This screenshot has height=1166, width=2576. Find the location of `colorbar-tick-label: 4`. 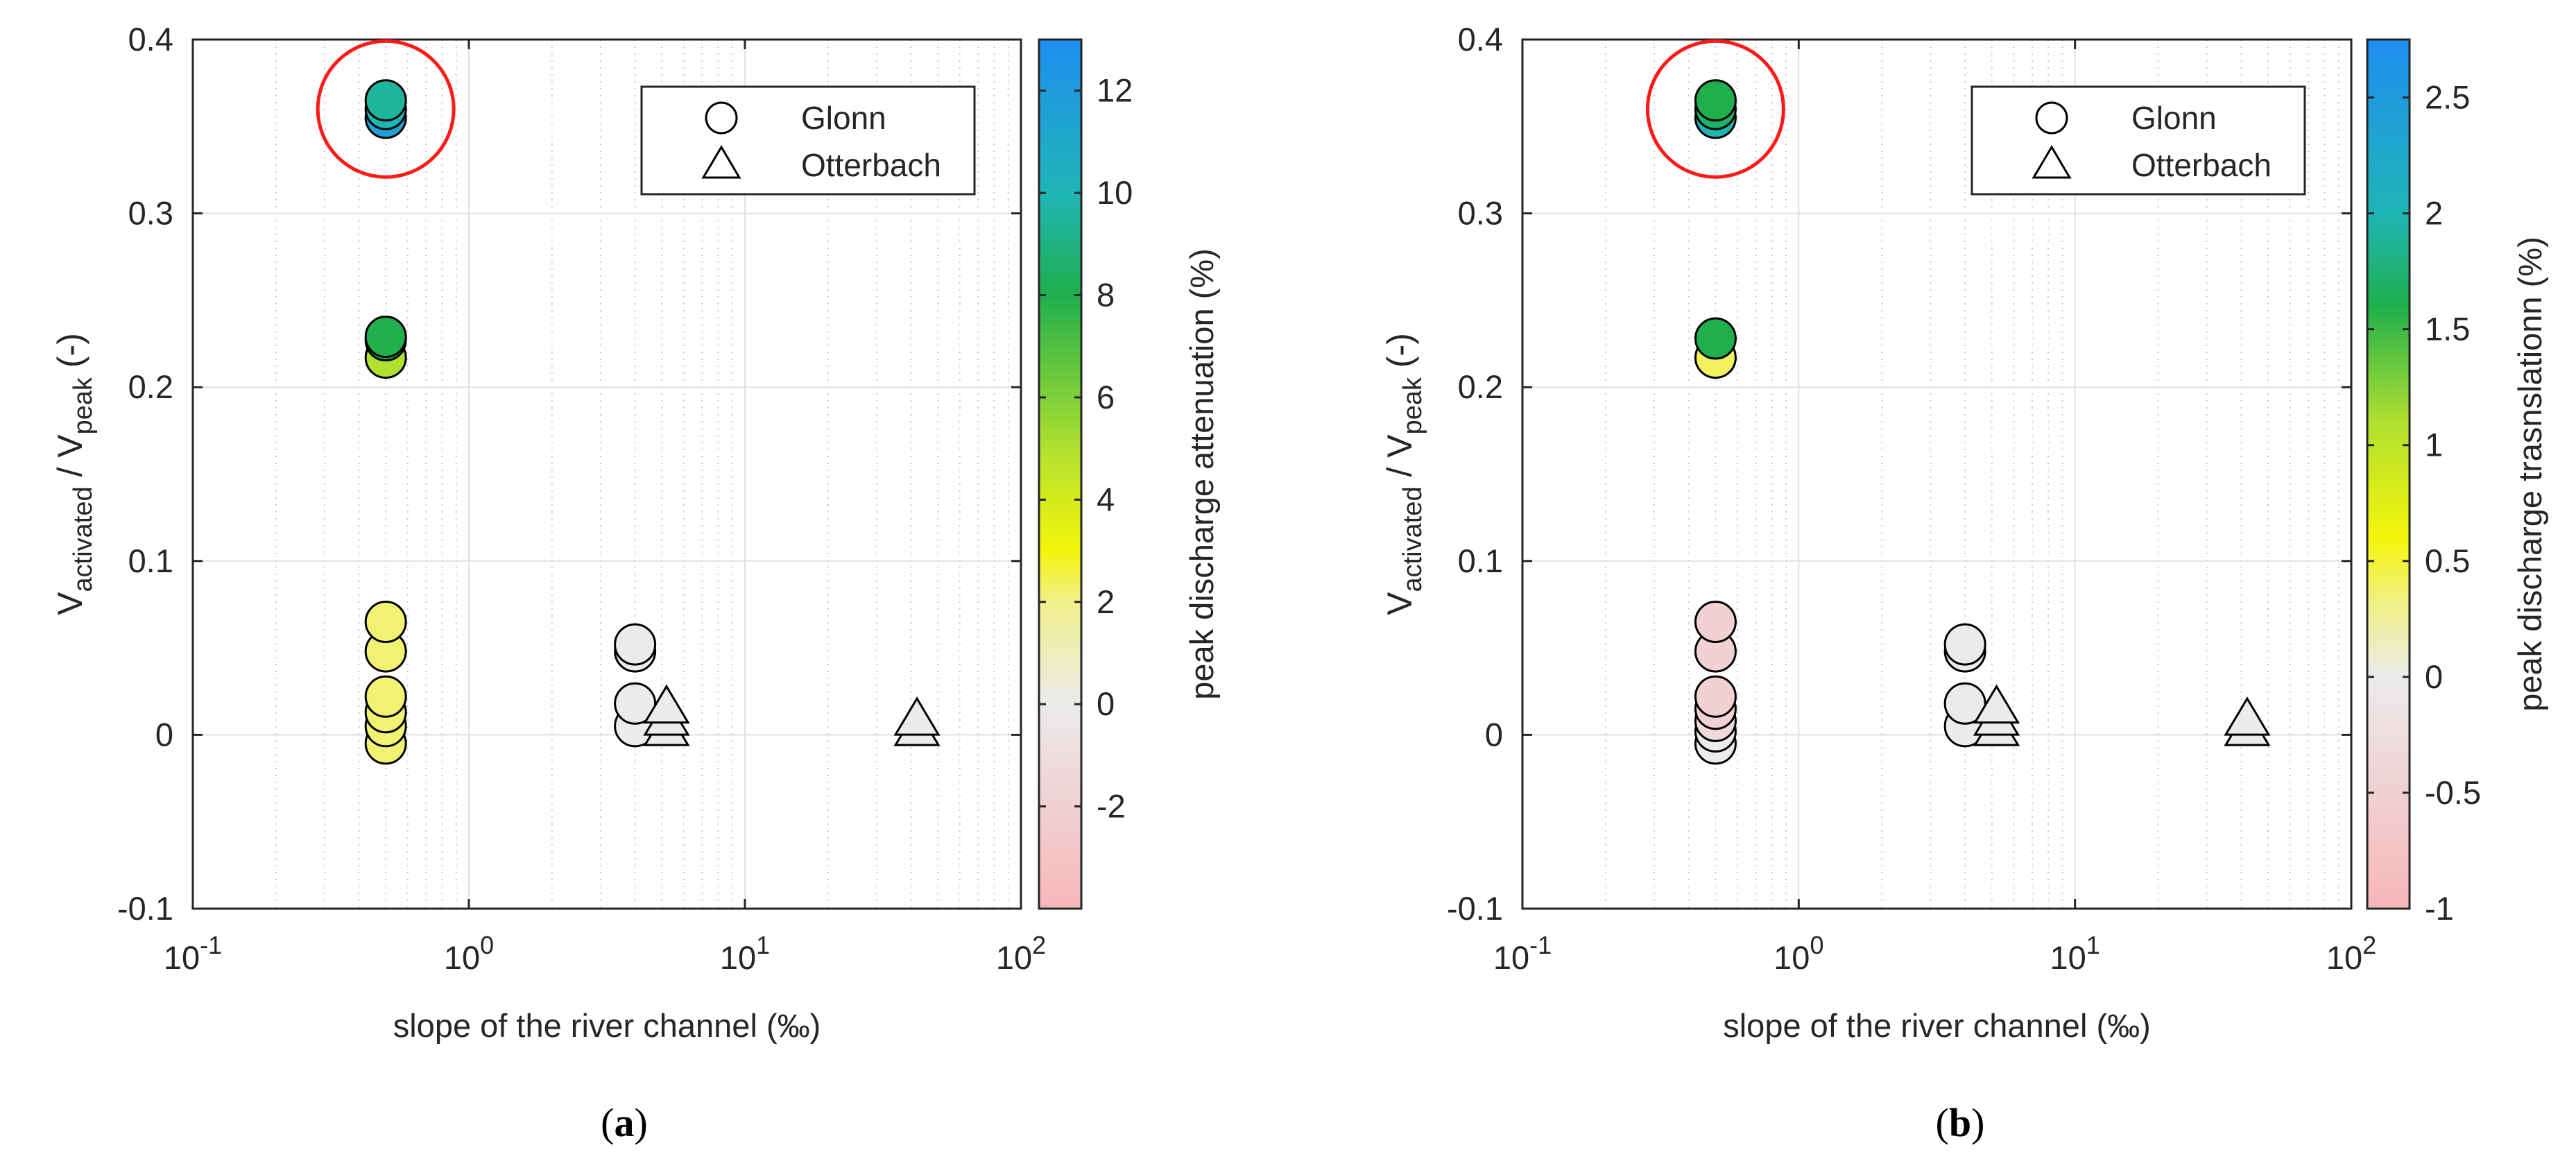

colorbar-tick-label: 4 is located at coordinates (1106, 499).